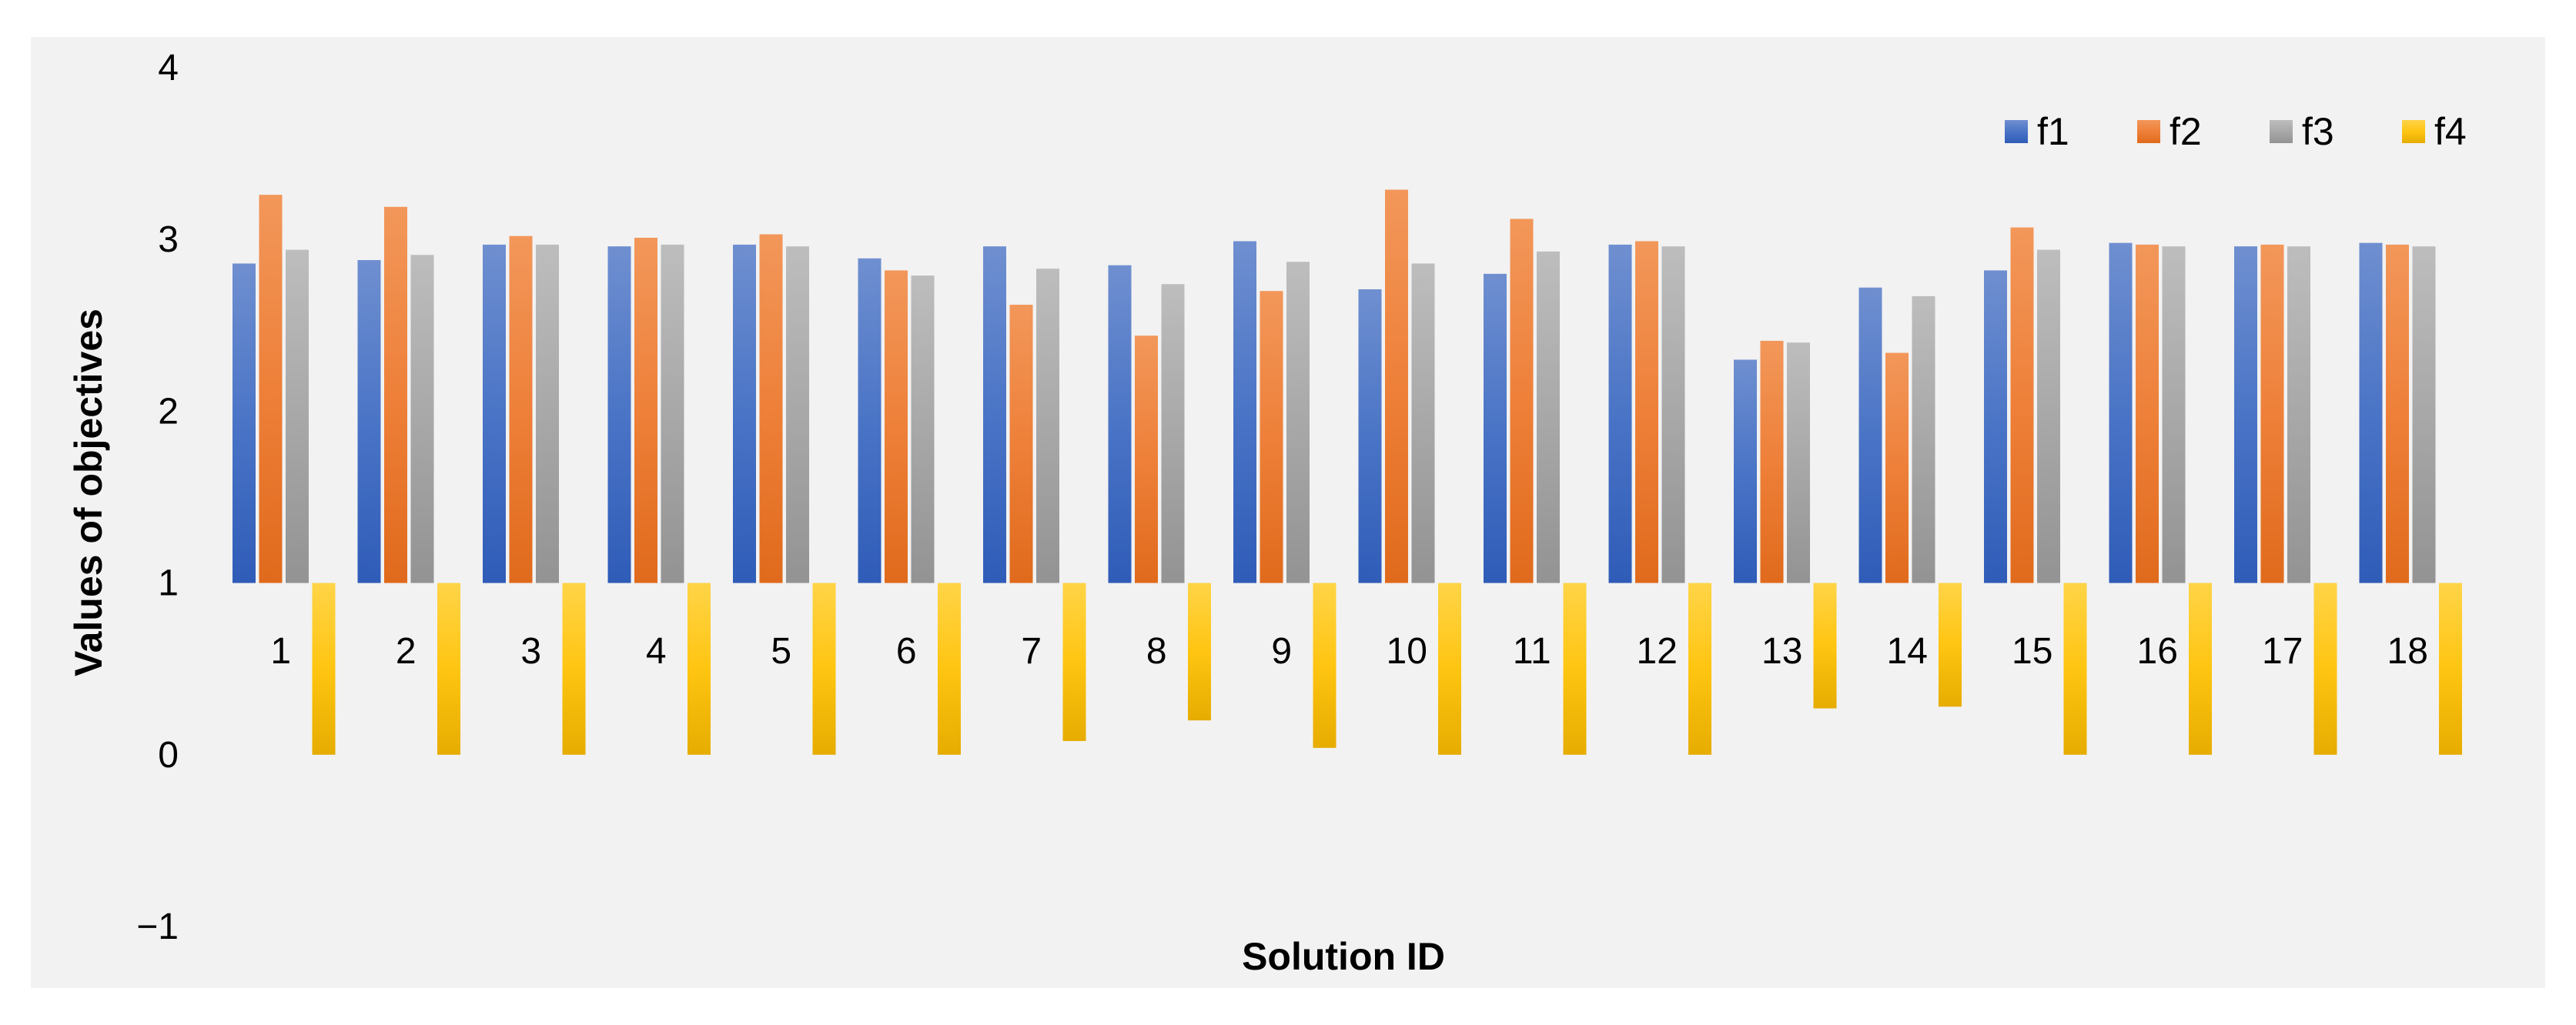 Image resolution: width=2576 pixels, height=1025 pixels. Describe the element at coordinates (2053, 131) in the screenshot. I see `legend-label-f1: f1` at that location.